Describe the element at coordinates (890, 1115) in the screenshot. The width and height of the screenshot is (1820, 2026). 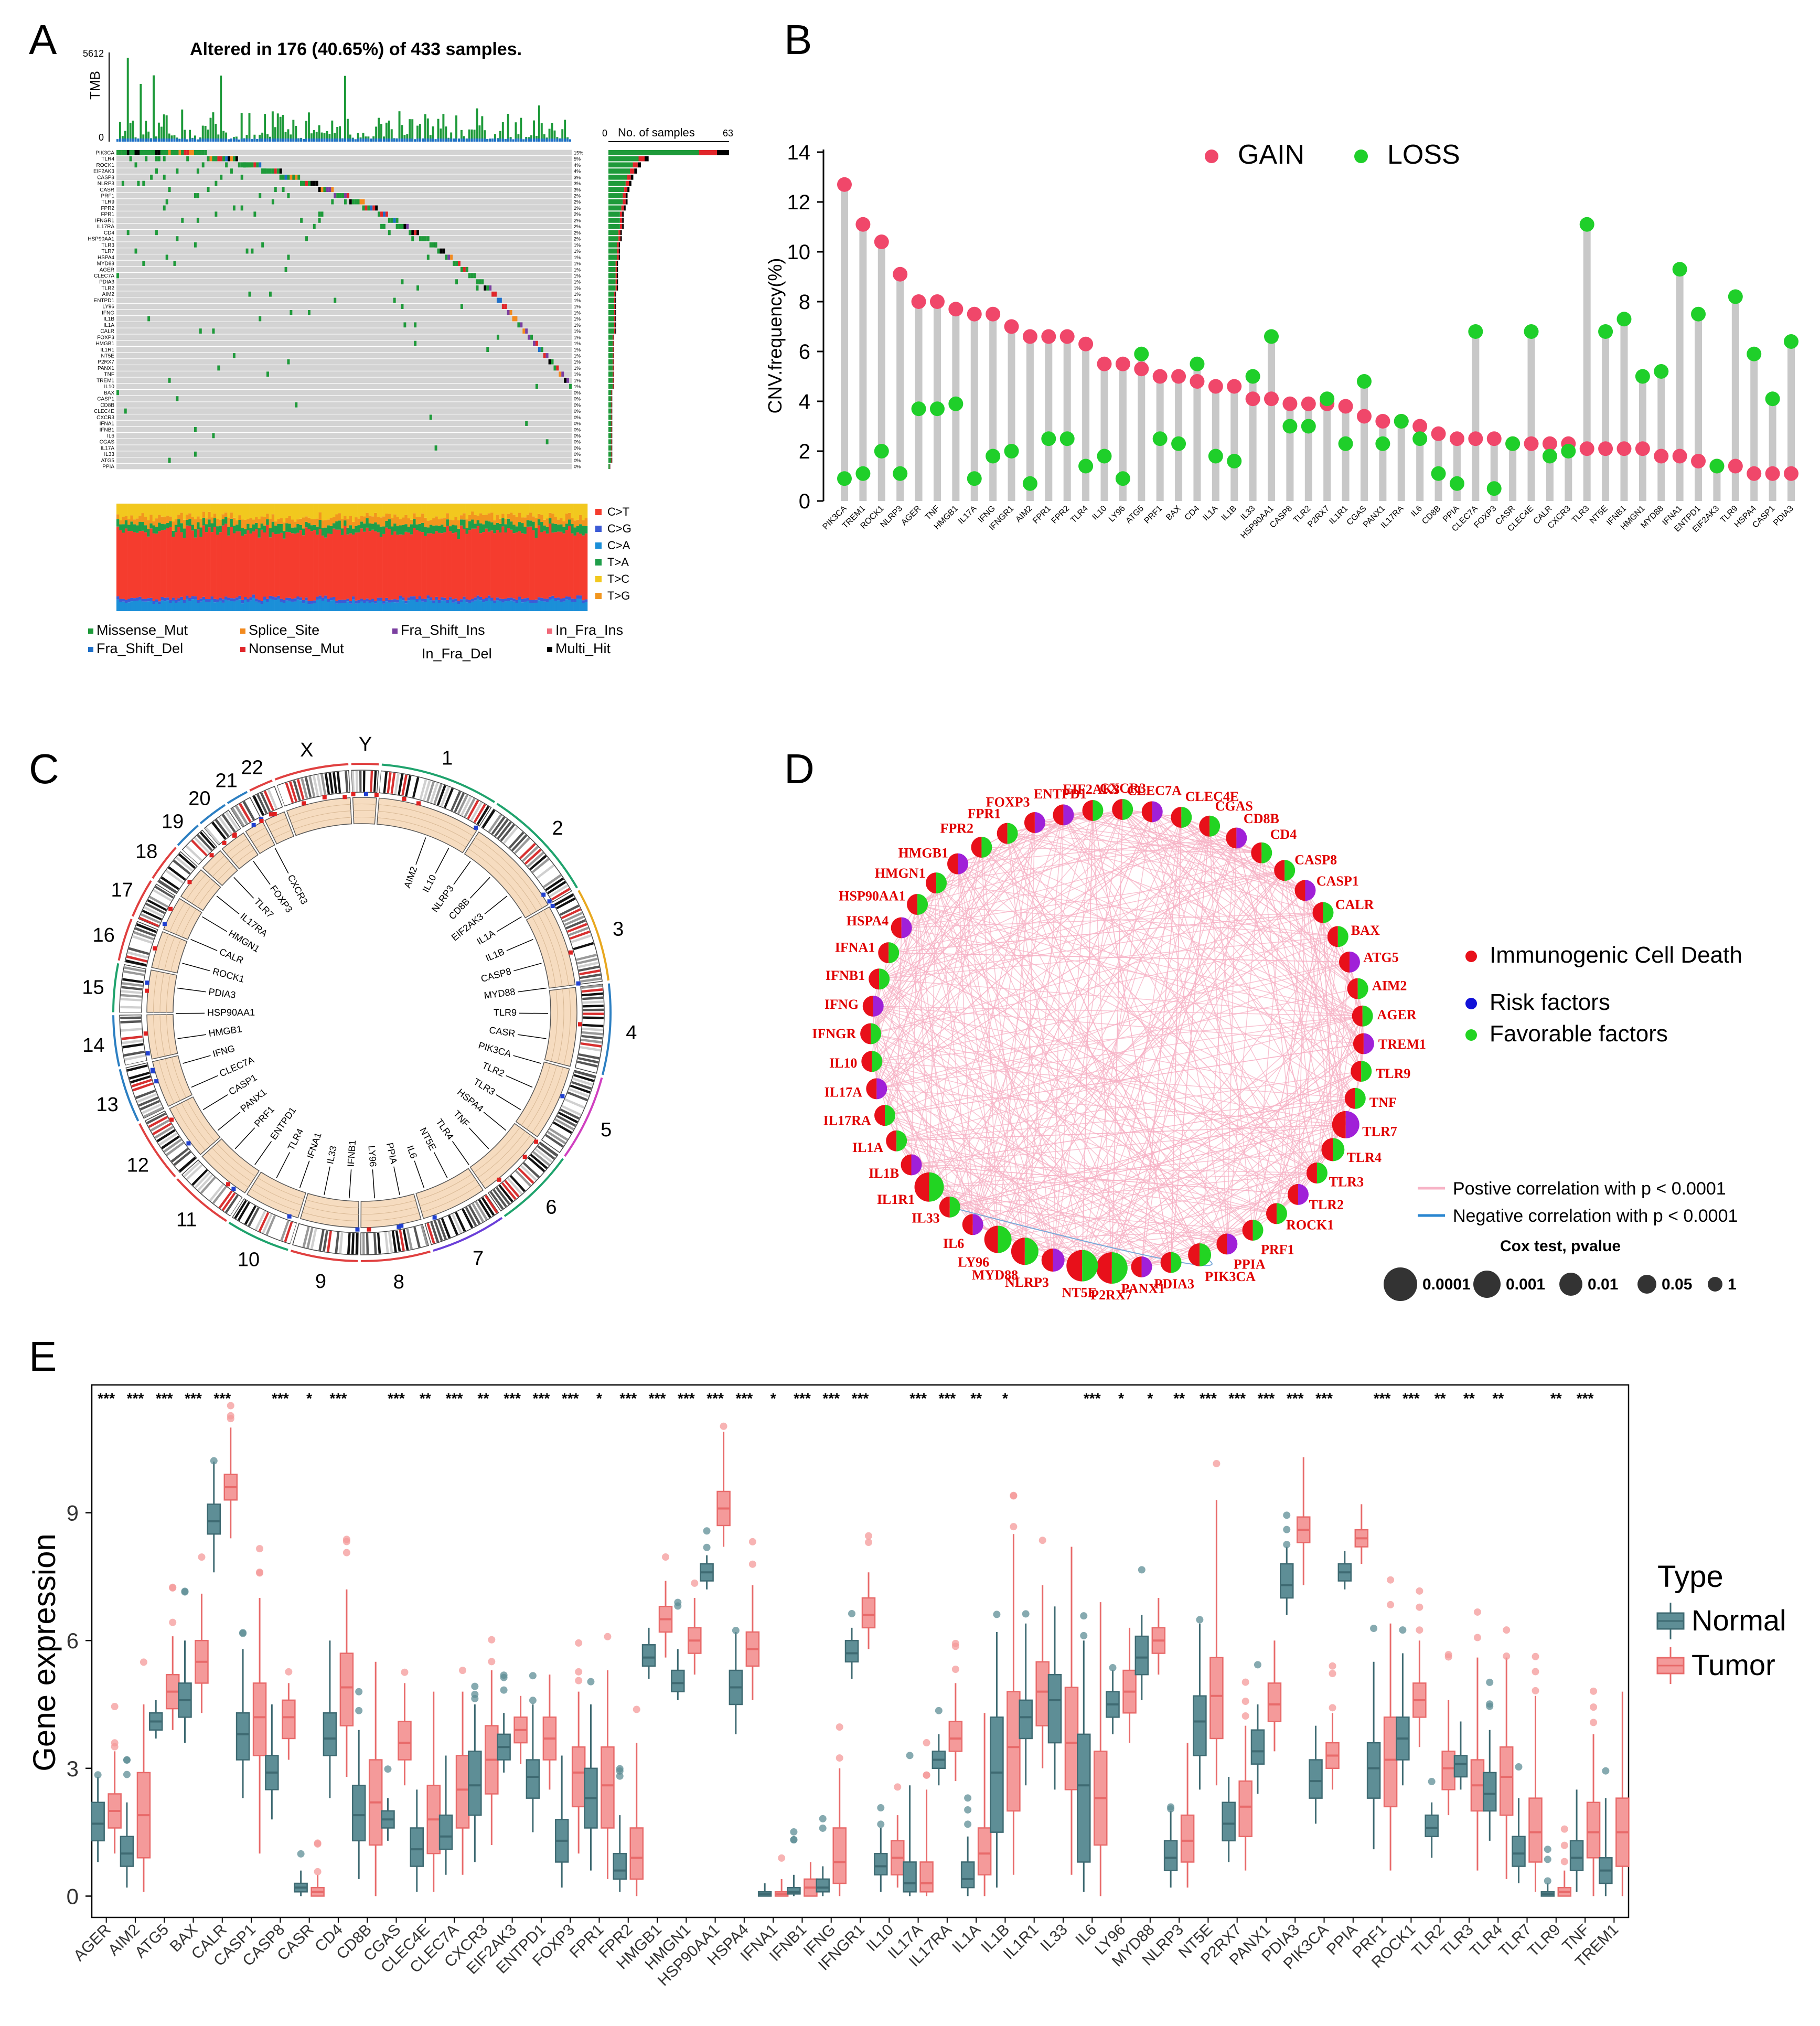
I see `node-right-half` at that location.